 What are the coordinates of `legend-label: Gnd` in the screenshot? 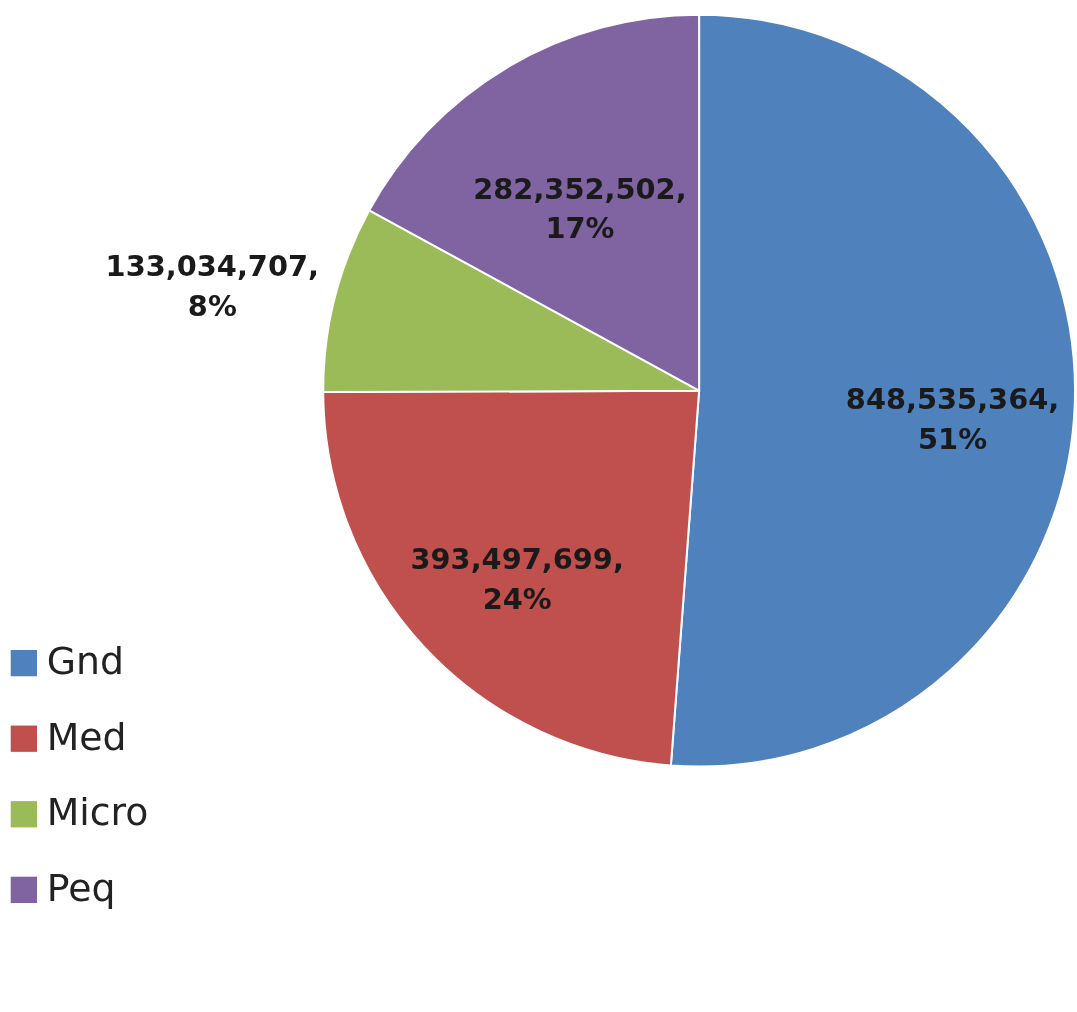 It's located at (85, 661).